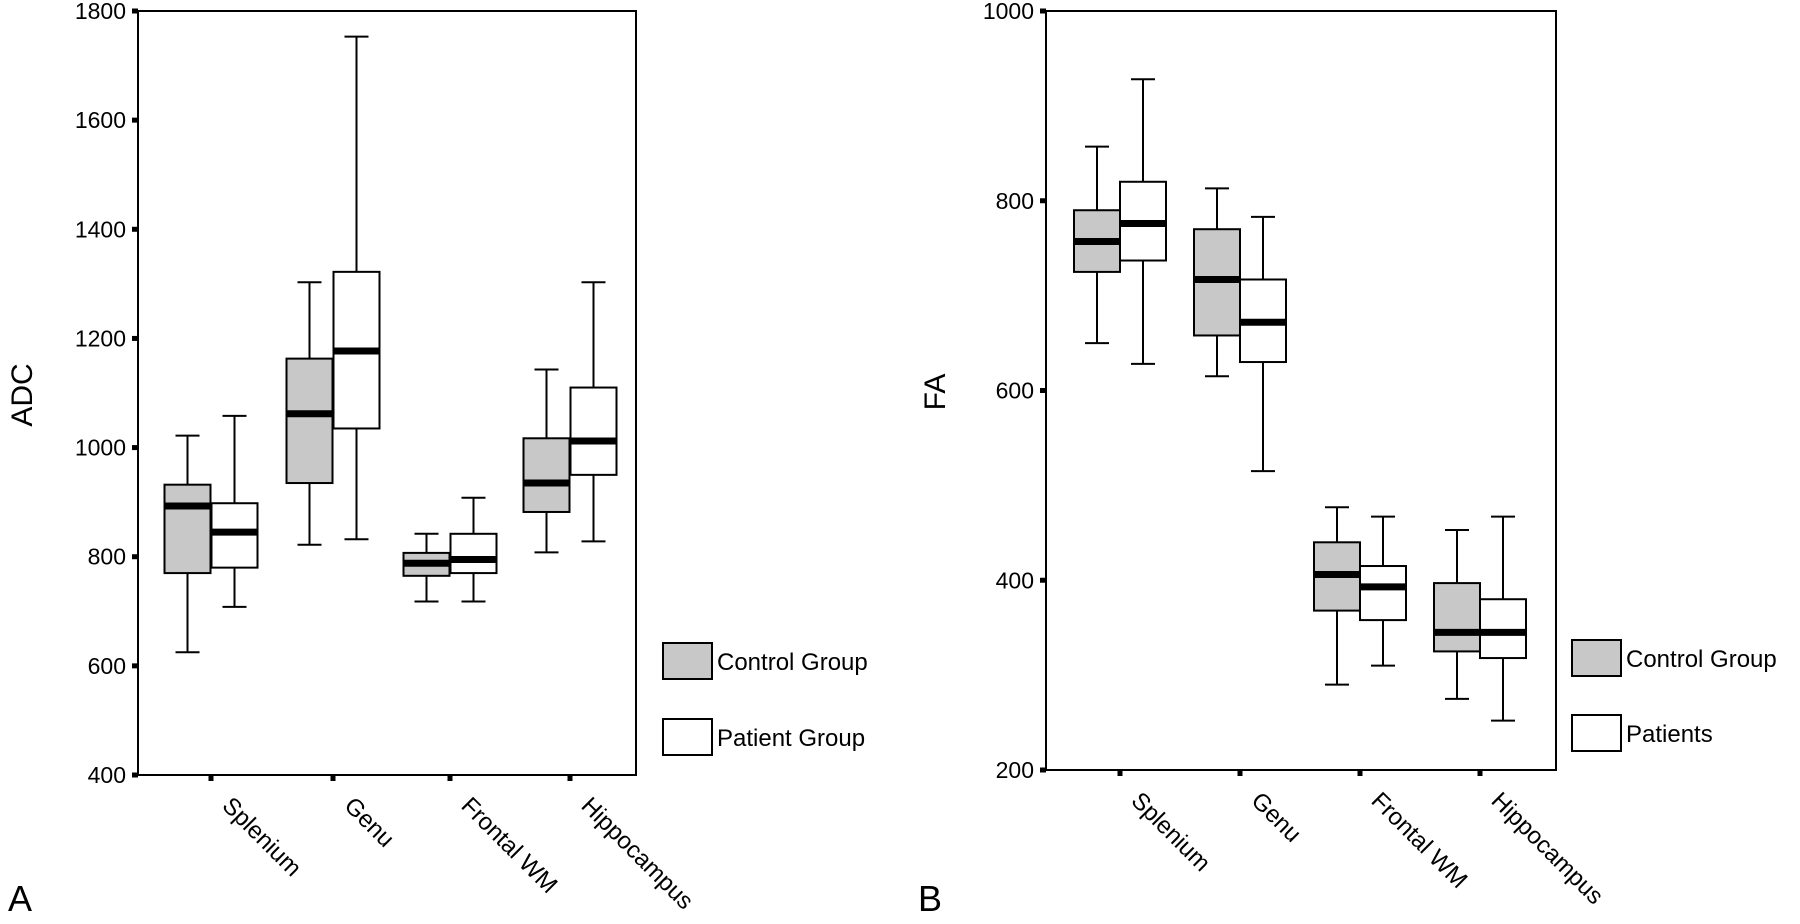  What do you see at coordinates (100, 338) in the screenshot?
I see `y-tick-label: 1200` at bounding box center [100, 338].